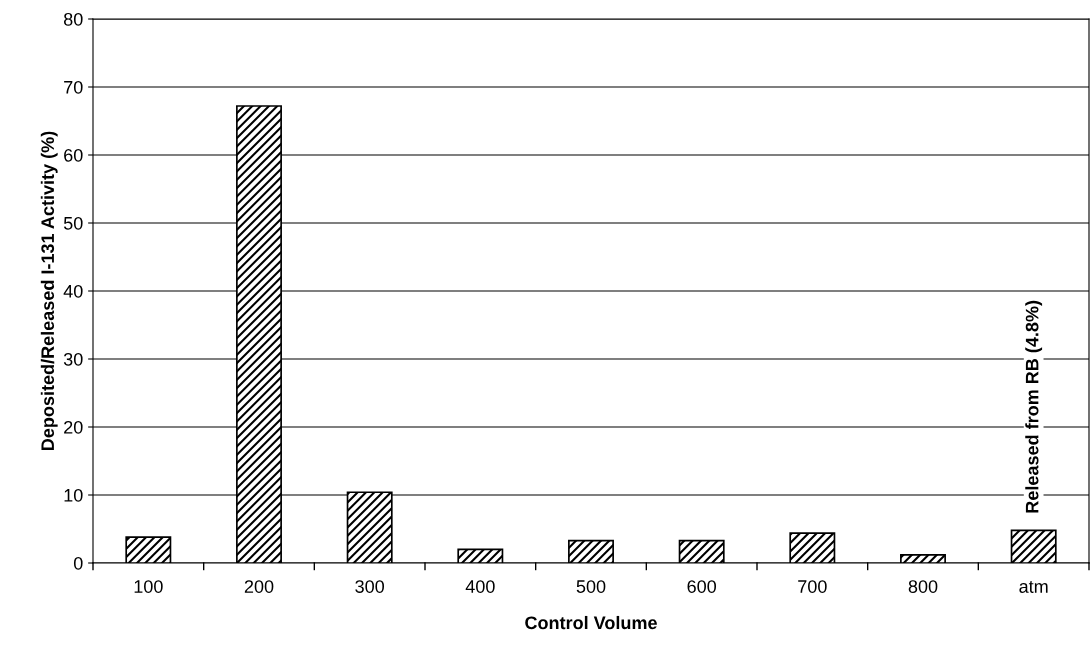  I want to click on x-tick-label: 200, so click(259, 586).